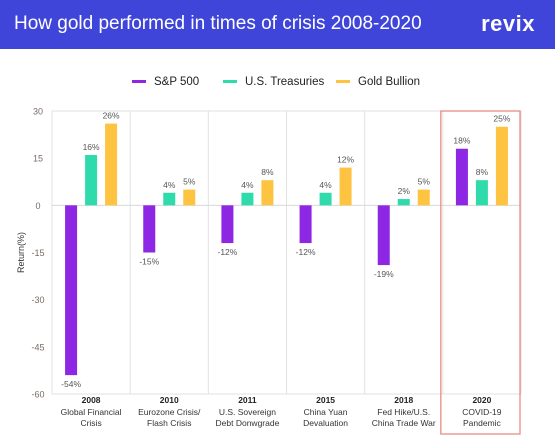 This screenshot has height=446, width=555. I want to click on category-year: 2020, so click(481, 400).